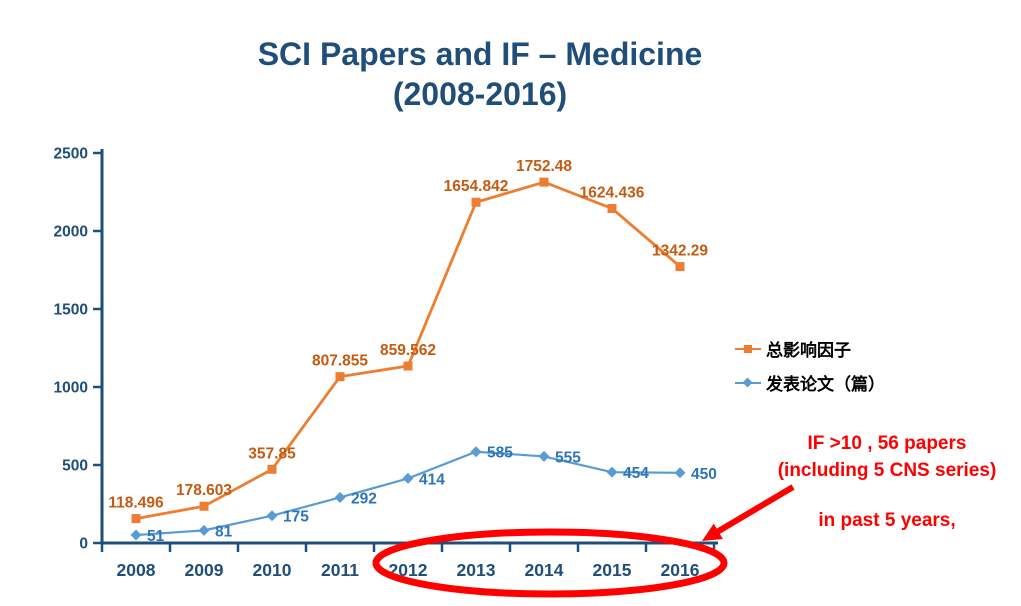 This screenshot has height=606, width=1021. Describe the element at coordinates (136, 570) in the screenshot. I see `x-tick-label: 2008` at that location.